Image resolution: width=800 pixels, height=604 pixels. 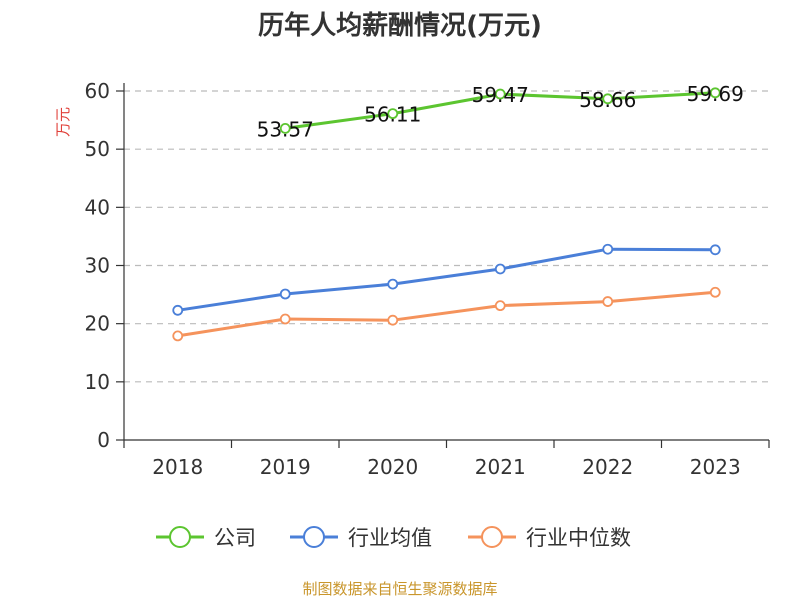 What do you see at coordinates (103, 440) in the screenshot?
I see `y-tick-label-0: 0` at bounding box center [103, 440].